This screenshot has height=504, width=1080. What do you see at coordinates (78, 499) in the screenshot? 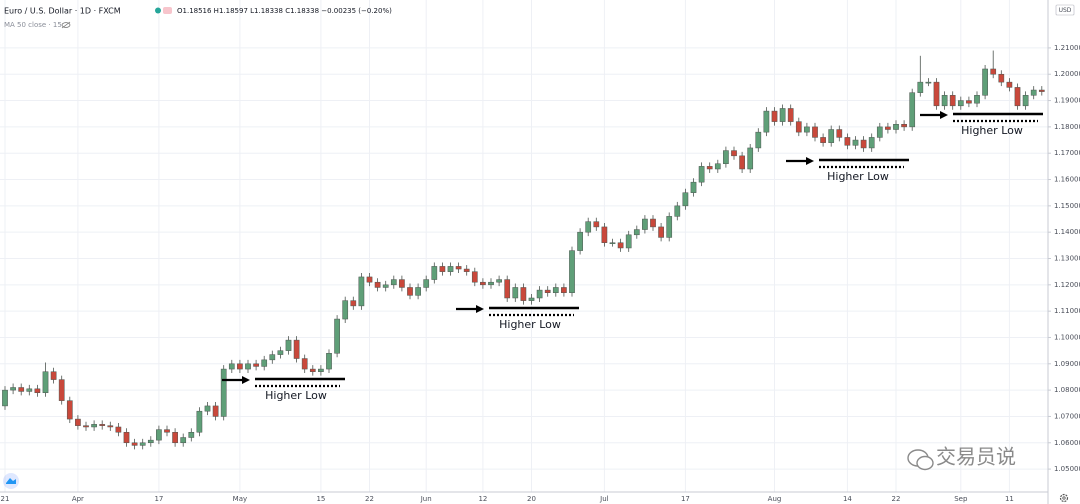
I see `x-tick-label: Apr` at bounding box center [78, 499].